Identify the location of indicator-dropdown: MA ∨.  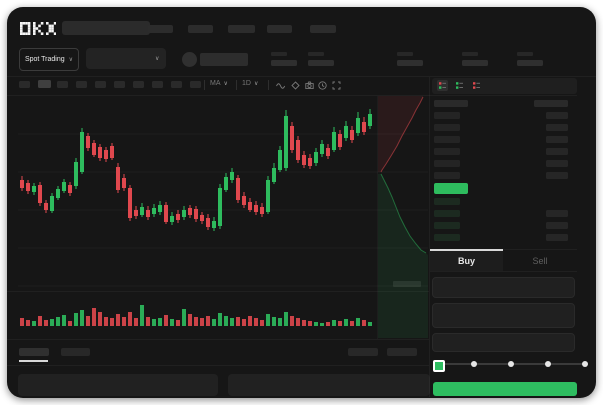
(219, 83).